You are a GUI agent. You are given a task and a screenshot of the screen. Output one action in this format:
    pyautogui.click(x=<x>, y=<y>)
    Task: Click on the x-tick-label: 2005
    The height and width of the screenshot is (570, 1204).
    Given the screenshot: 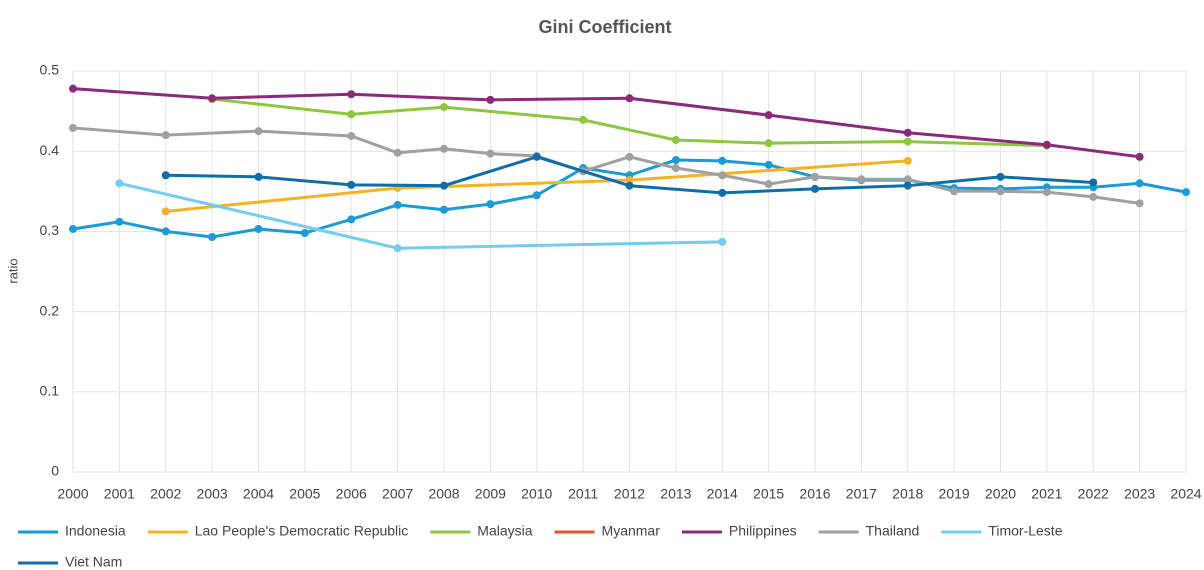 What is the action you would take?
    pyautogui.click(x=304, y=494)
    